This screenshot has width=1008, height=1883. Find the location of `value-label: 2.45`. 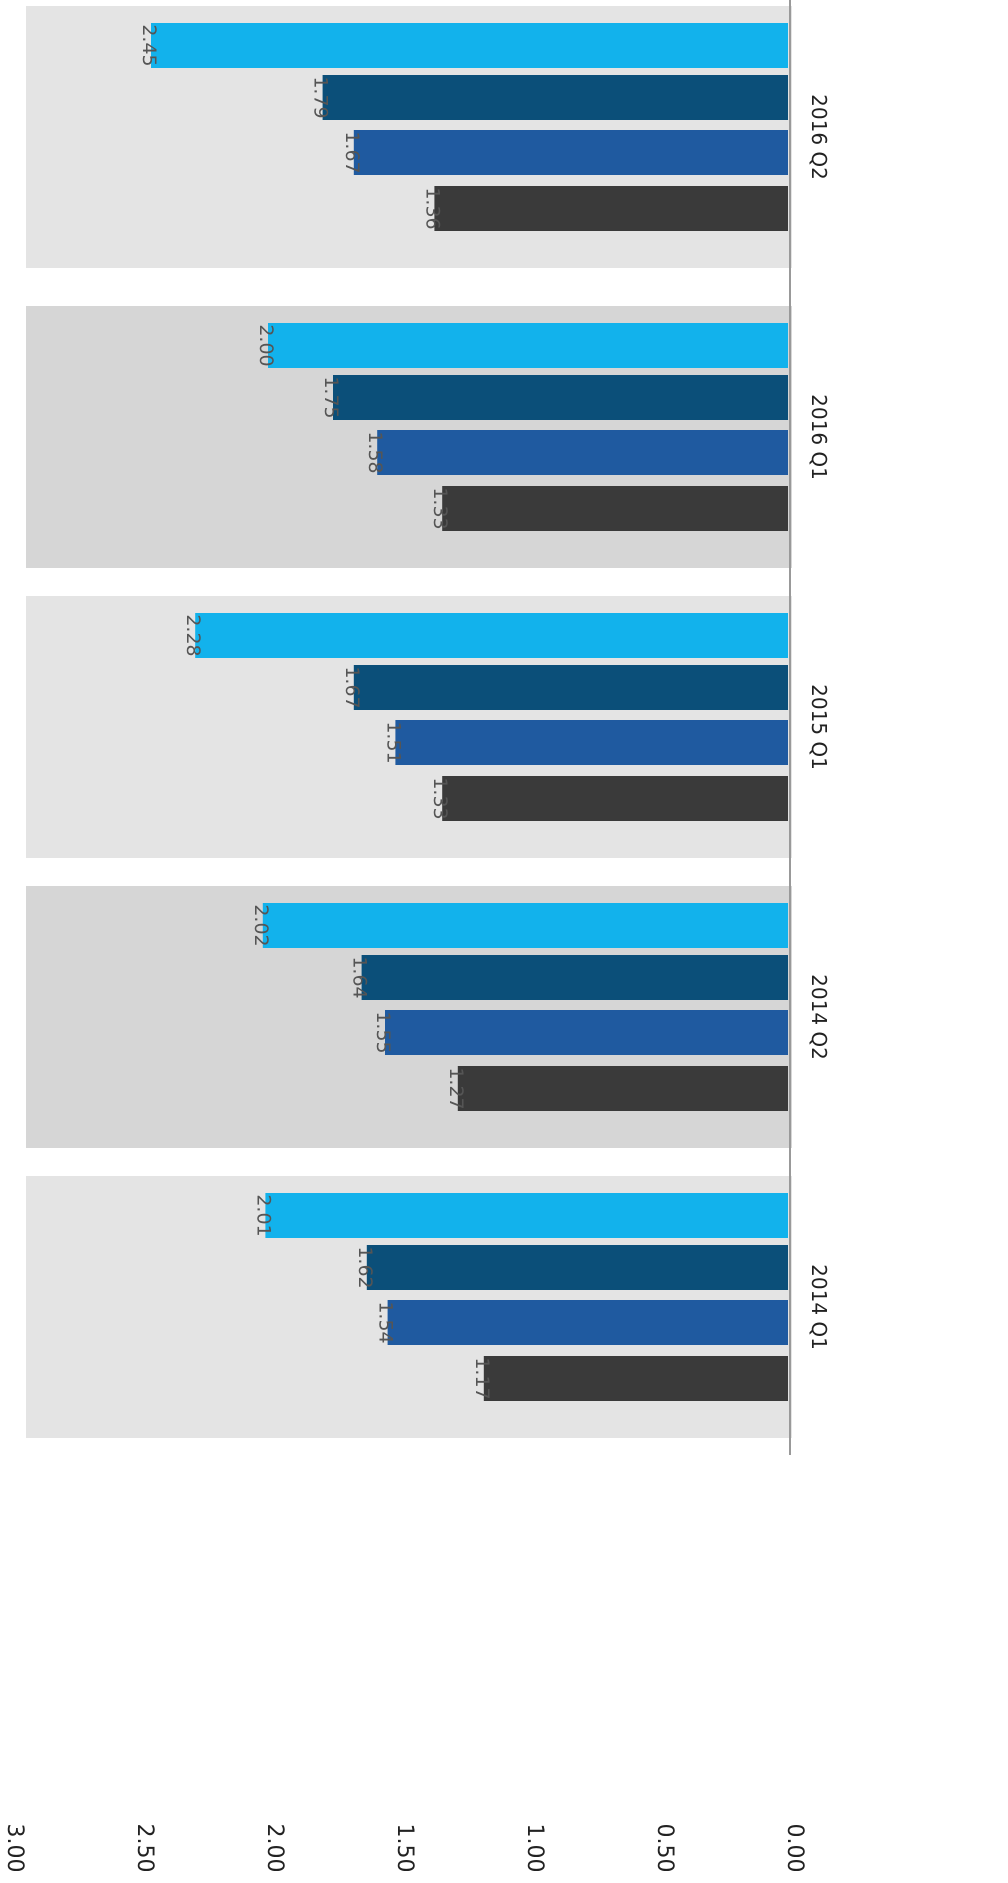

value-label: 2.45 is located at coordinates (149, 45).